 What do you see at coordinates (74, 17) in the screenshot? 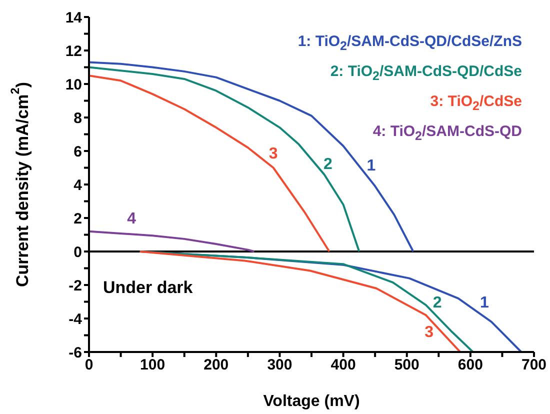
I see `y-tick-label: 14` at bounding box center [74, 17].